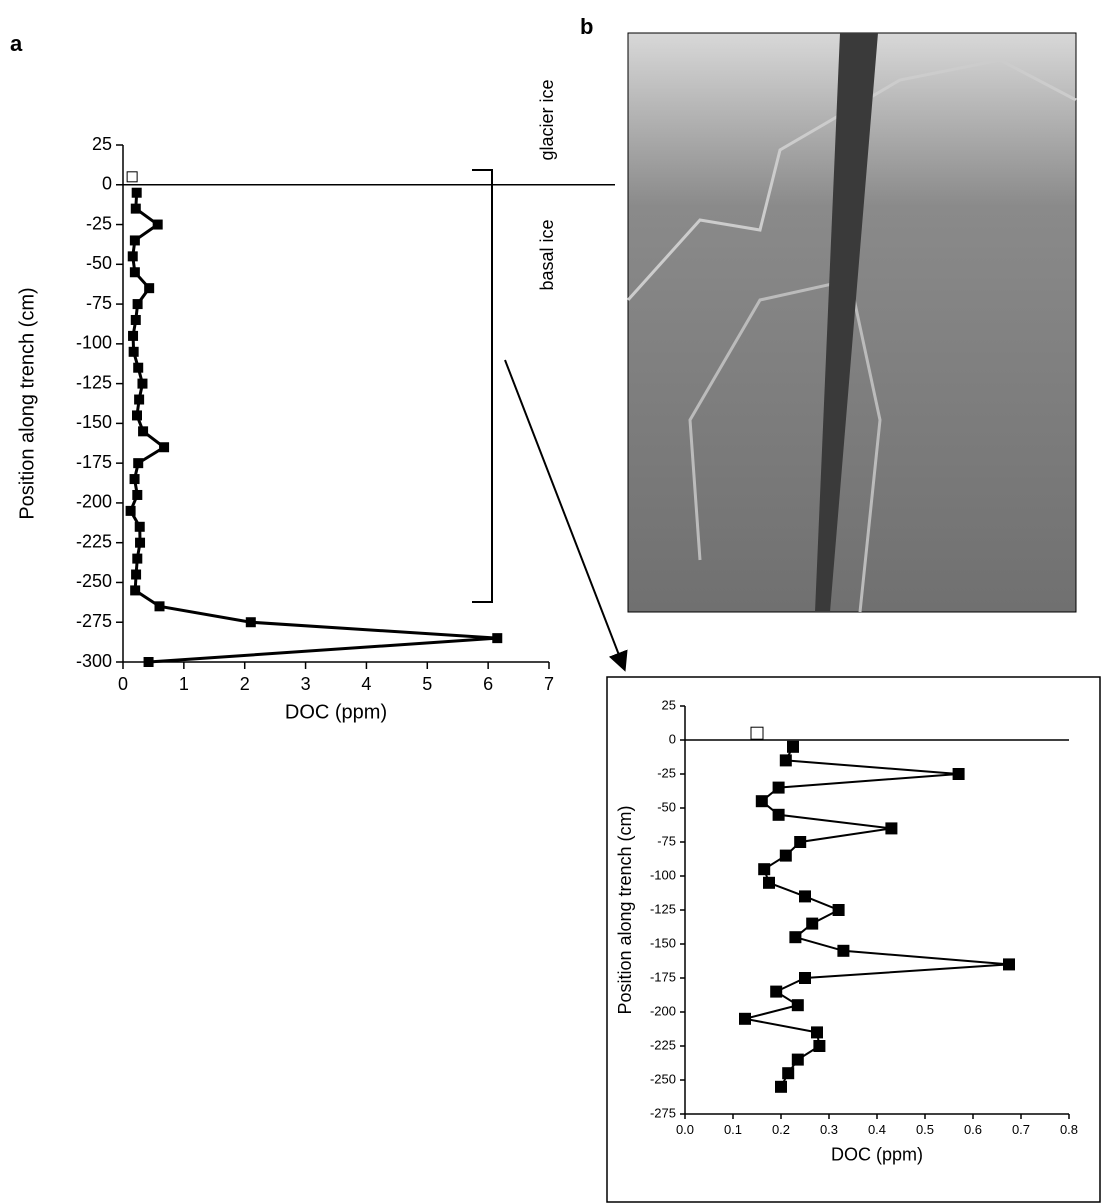 The image size is (1101, 1203). What do you see at coordinates (685, 1129) in the screenshot?
I see `x-tick-label: 0.0` at bounding box center [685, 1129].